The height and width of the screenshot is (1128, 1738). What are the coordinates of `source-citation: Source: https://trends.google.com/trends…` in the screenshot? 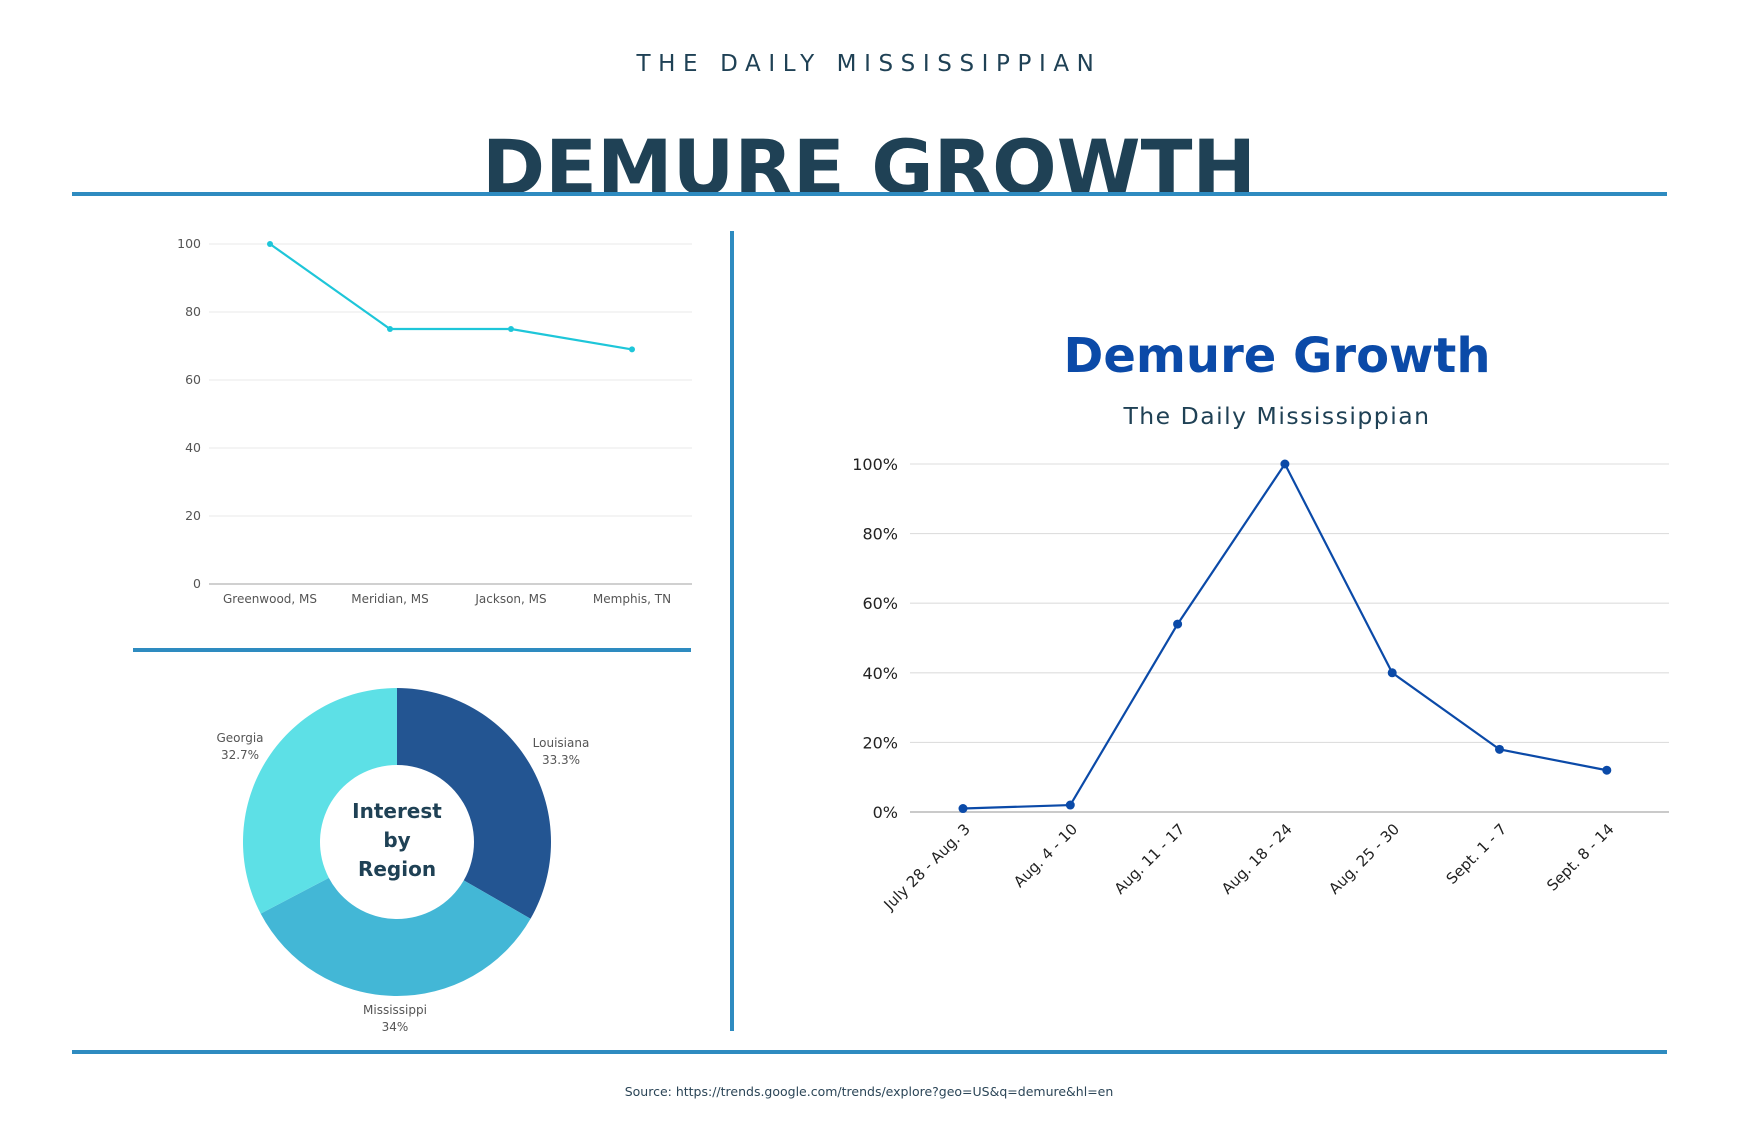 It's located at (869, 1091).